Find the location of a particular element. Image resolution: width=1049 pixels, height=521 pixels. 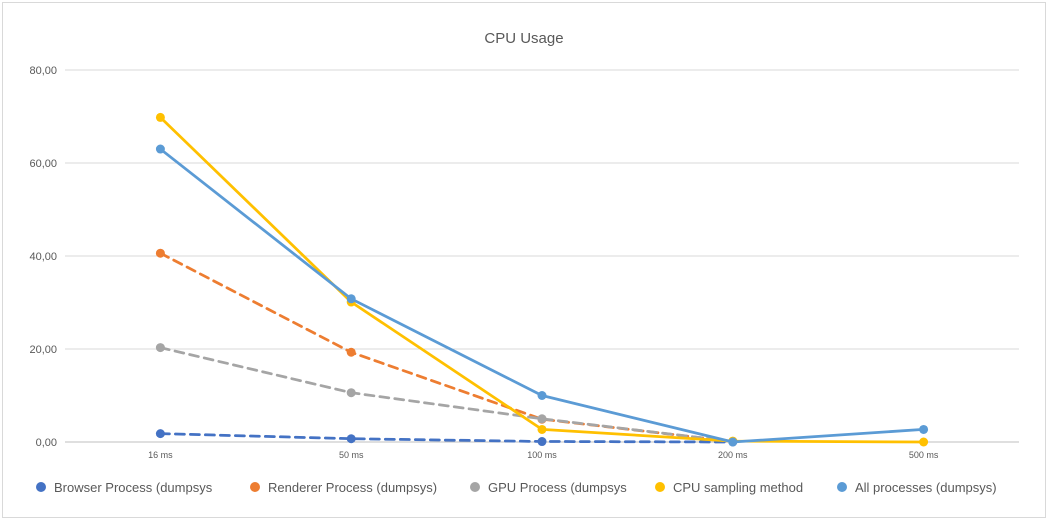

y-tick-label: 60,00 is located at coordinates (43, 164).